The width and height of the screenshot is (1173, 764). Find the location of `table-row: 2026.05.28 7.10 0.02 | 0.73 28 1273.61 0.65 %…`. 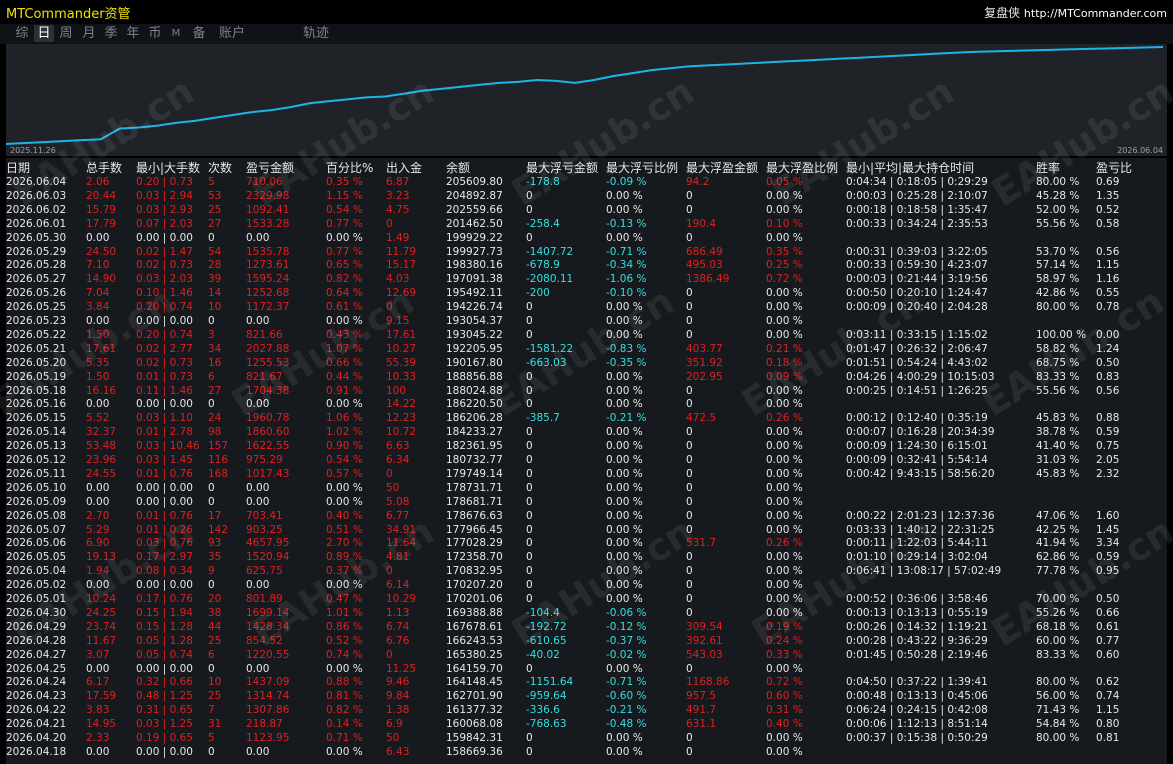

table-row: 2026.05.28 7.10 0.02 | 0.73 28 1273.61 0.65 %… is located at coordinates (586, 265).